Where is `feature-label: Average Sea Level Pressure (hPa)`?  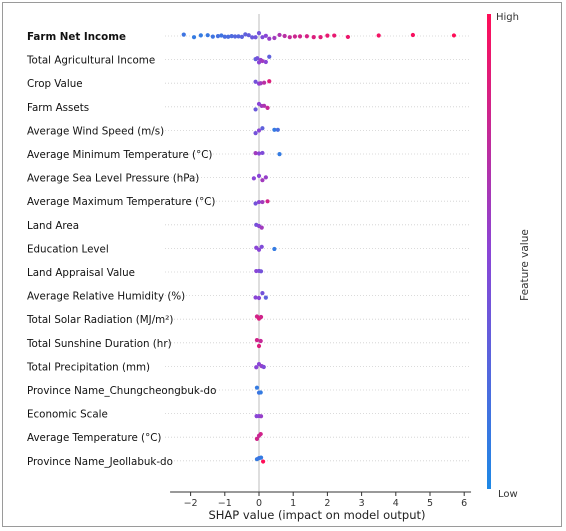 feature-label: Average Sea Level Pressure (hPa) is located at coordinates (113, 179).